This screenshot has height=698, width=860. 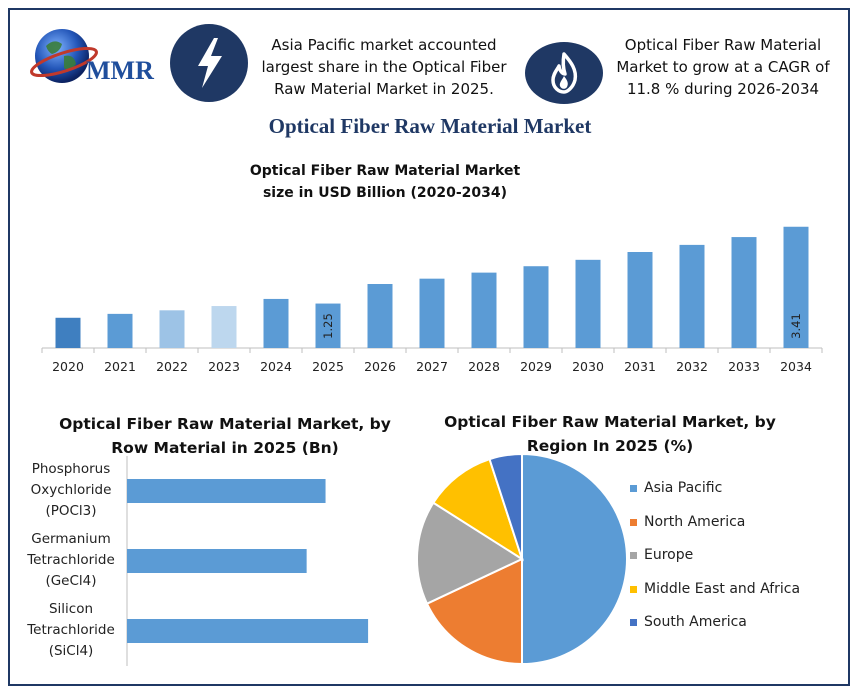 I want to click on x-tick-label: 2030, so click(x=588, y=366).